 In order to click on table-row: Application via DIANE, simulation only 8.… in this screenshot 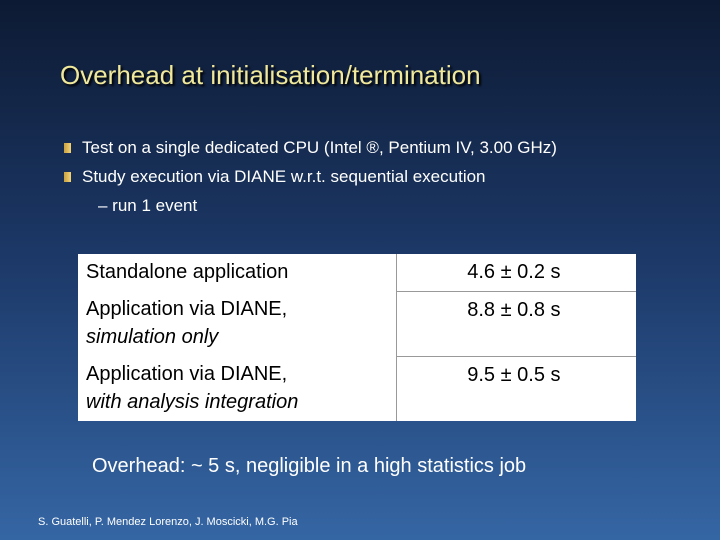, I will do `click(357, 323)`.